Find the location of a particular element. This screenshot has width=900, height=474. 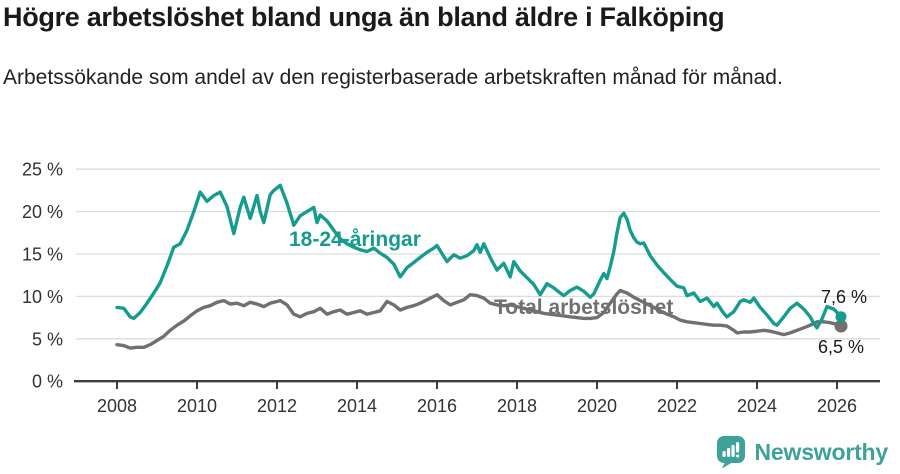

series-end-dot-total-arbetslöshet is located at coordinates (841, 326).